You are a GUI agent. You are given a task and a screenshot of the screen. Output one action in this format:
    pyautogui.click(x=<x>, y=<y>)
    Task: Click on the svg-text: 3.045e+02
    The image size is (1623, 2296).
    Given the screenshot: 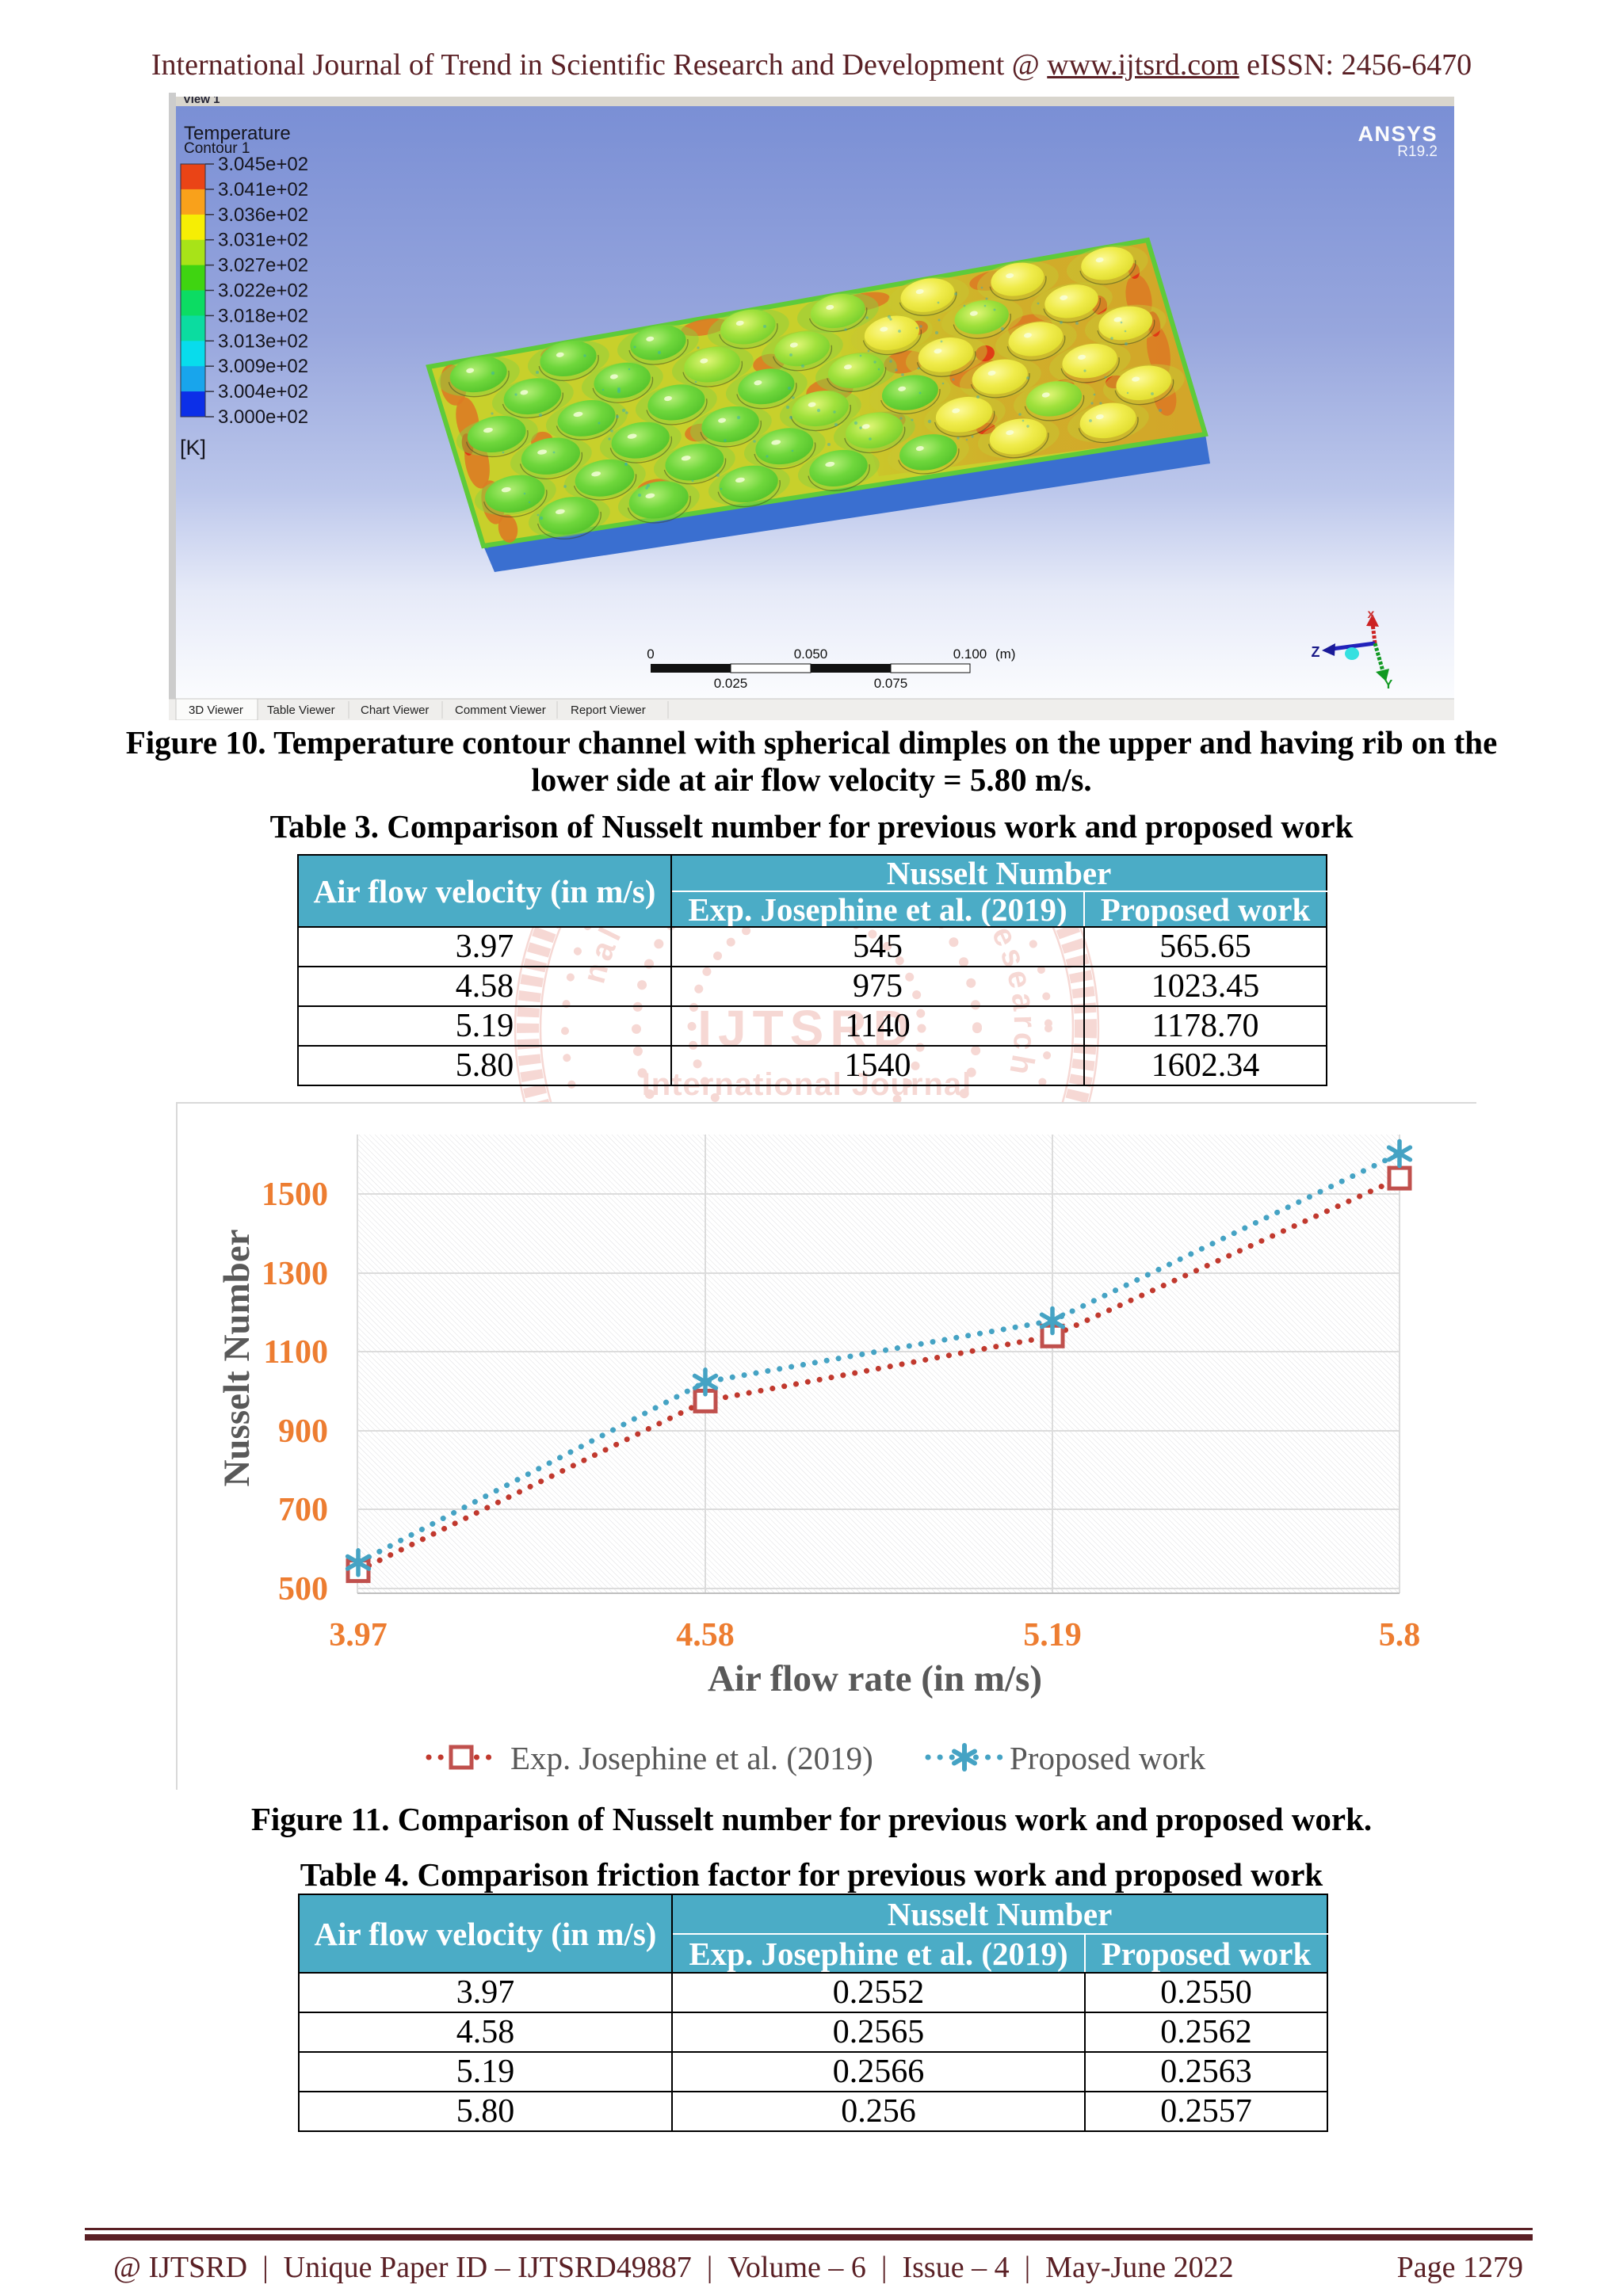 What is the action you would take?
    pyautogui.click(x=263, y=164)
    